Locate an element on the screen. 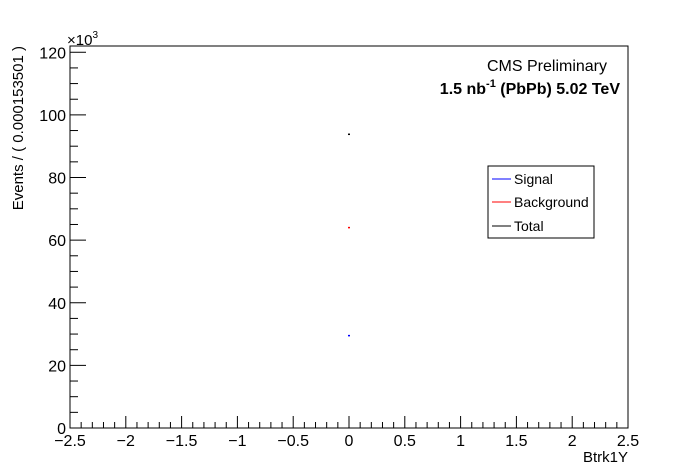 Image resolution: width=698 pixels, height=476 pixels. y-tick-label: 80 is located at coordinates (57, 179).